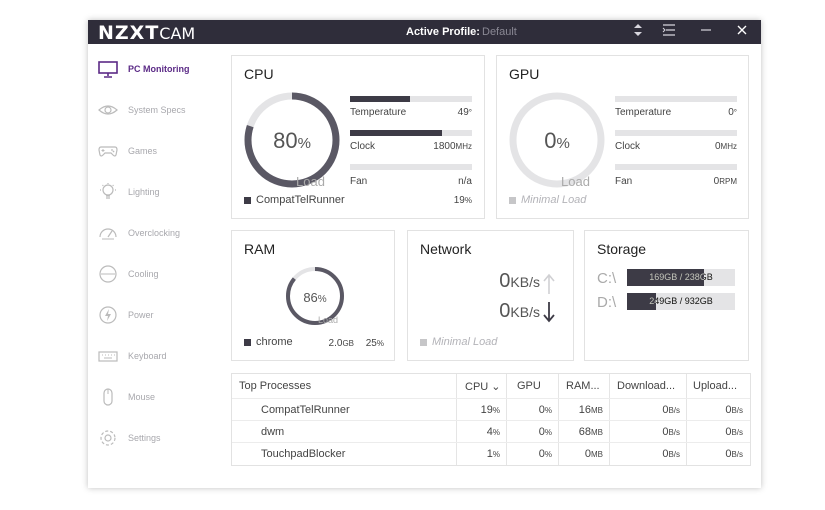 This screenshot has height=510, width=825. I want to click on active-profile-value: Default, so click(499, 32).